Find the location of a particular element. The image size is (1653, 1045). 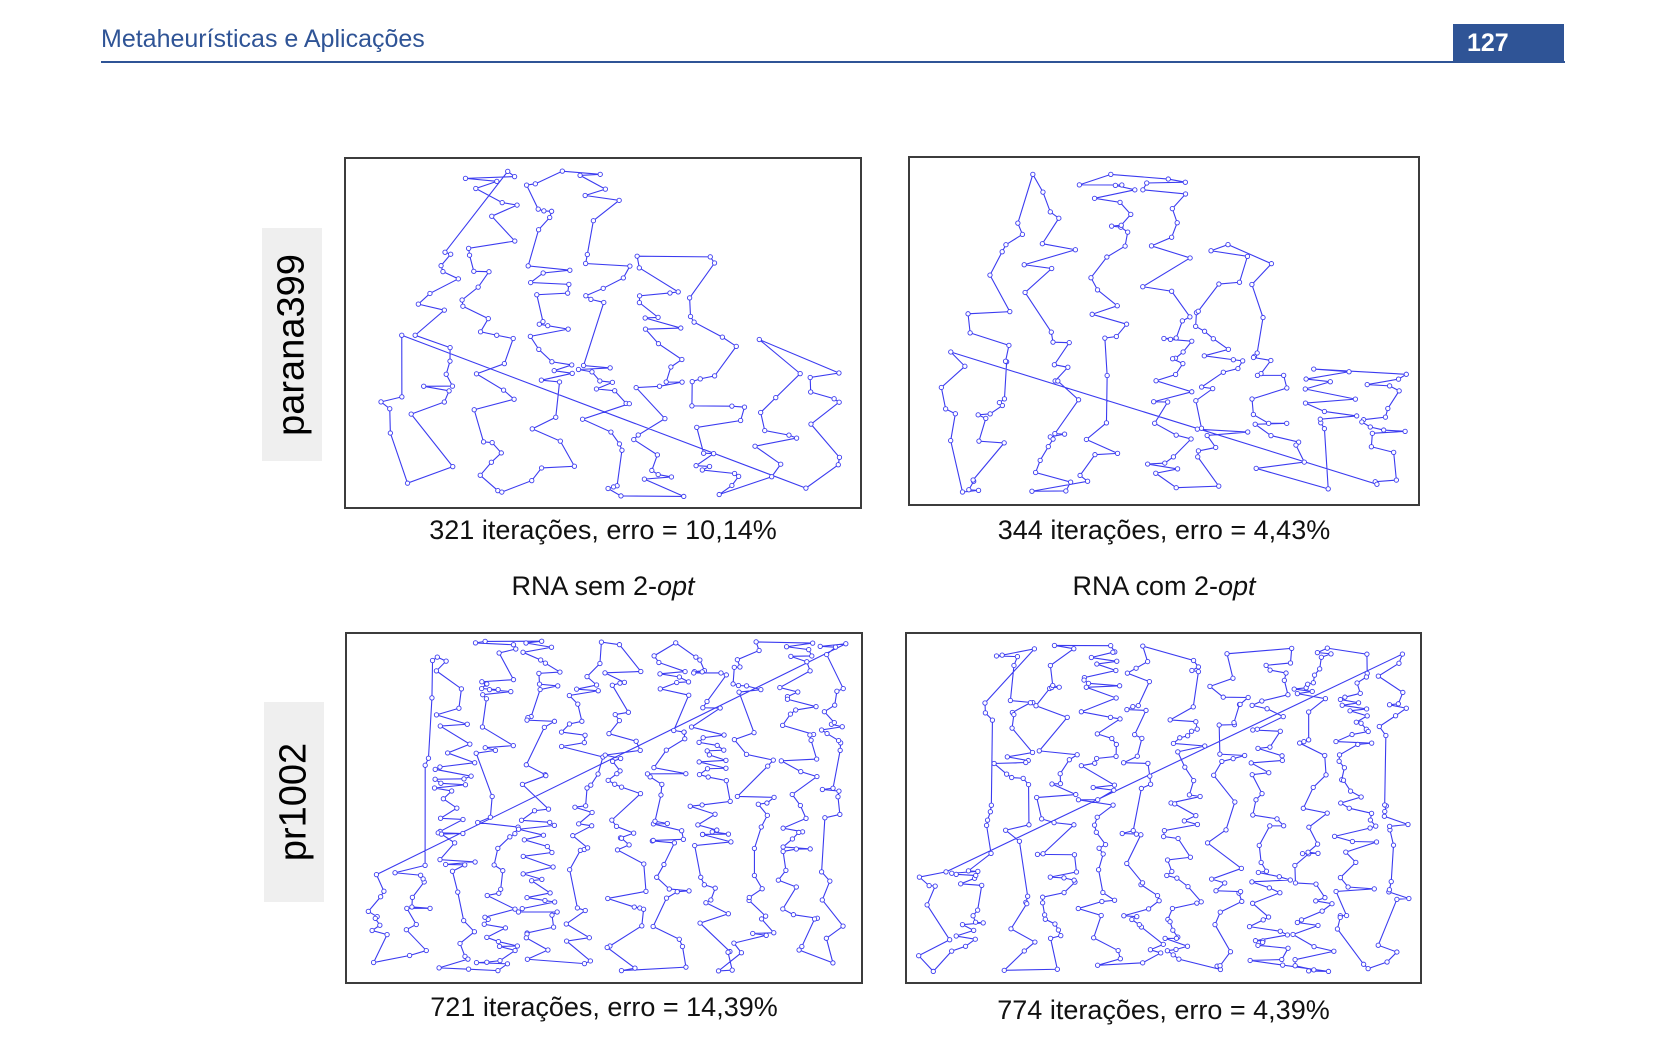

column-title-italic: opt is located at coordinates (1237, 586).